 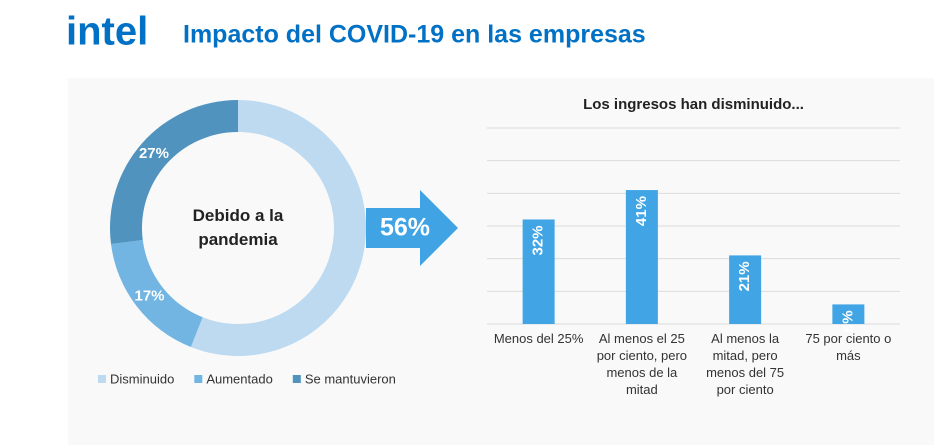 I want to click on x-tick-label: Menos del 25%, so click(x=538, y=338).